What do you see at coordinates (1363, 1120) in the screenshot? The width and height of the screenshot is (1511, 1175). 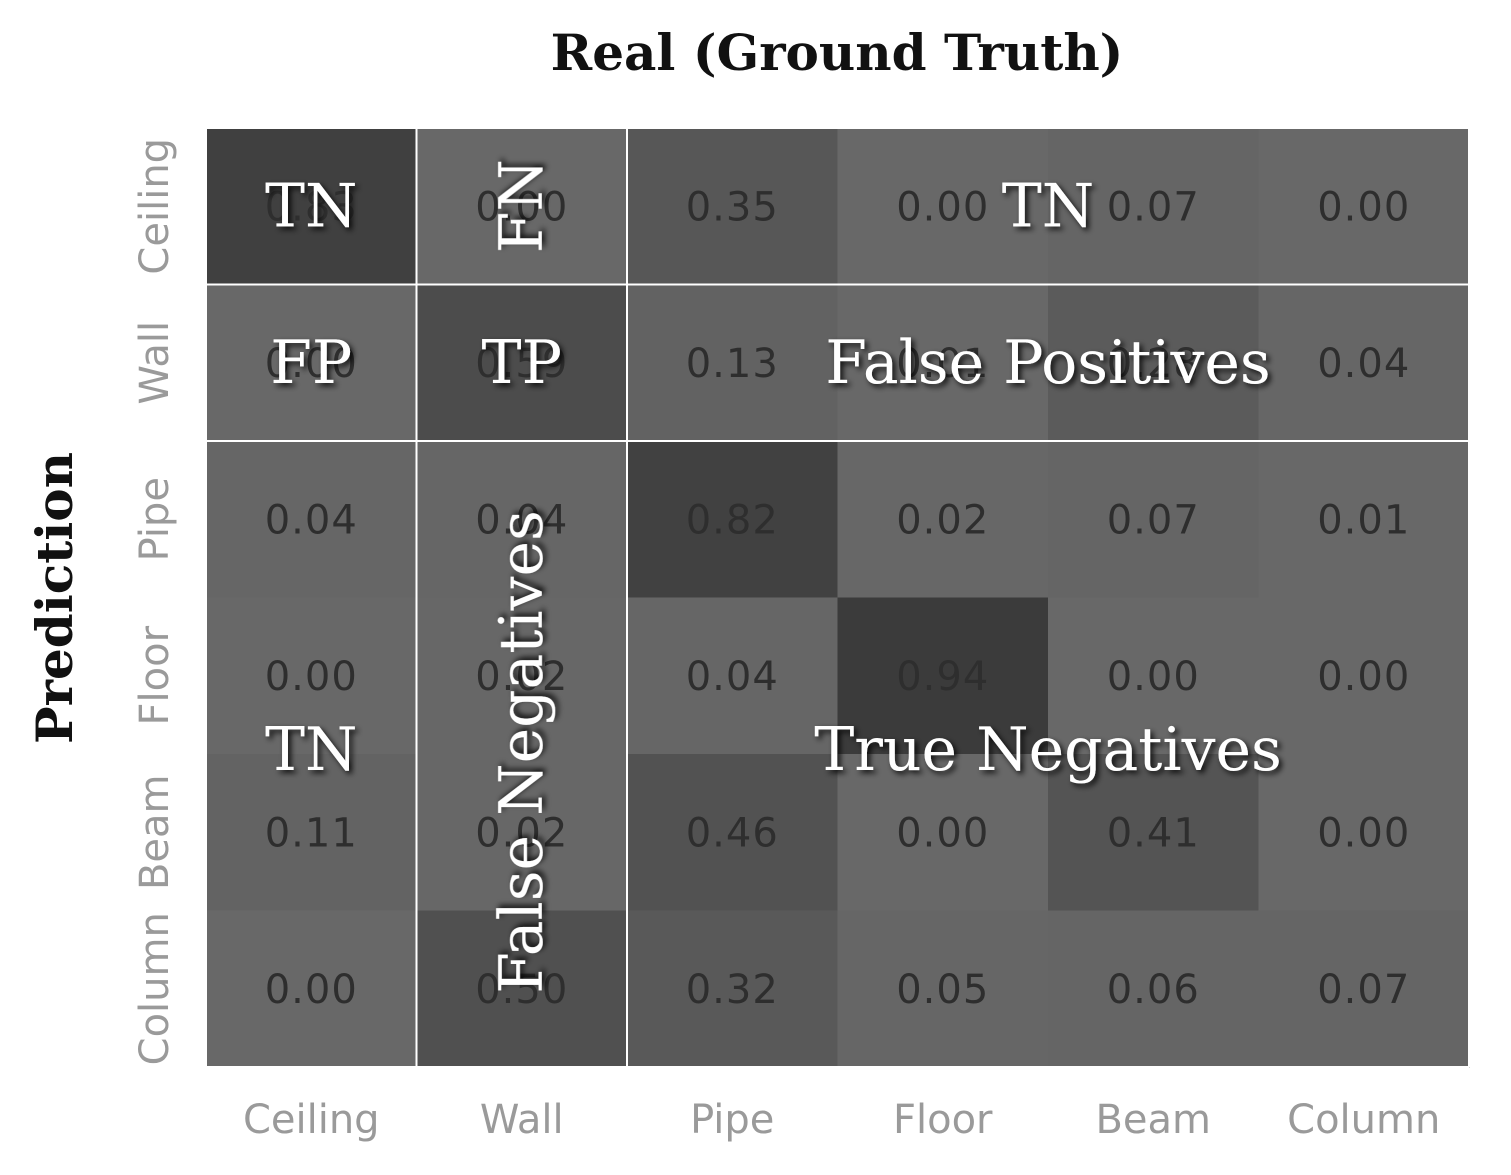 I see `x-tick-label: Column` at bounding box center [1363, 1120].